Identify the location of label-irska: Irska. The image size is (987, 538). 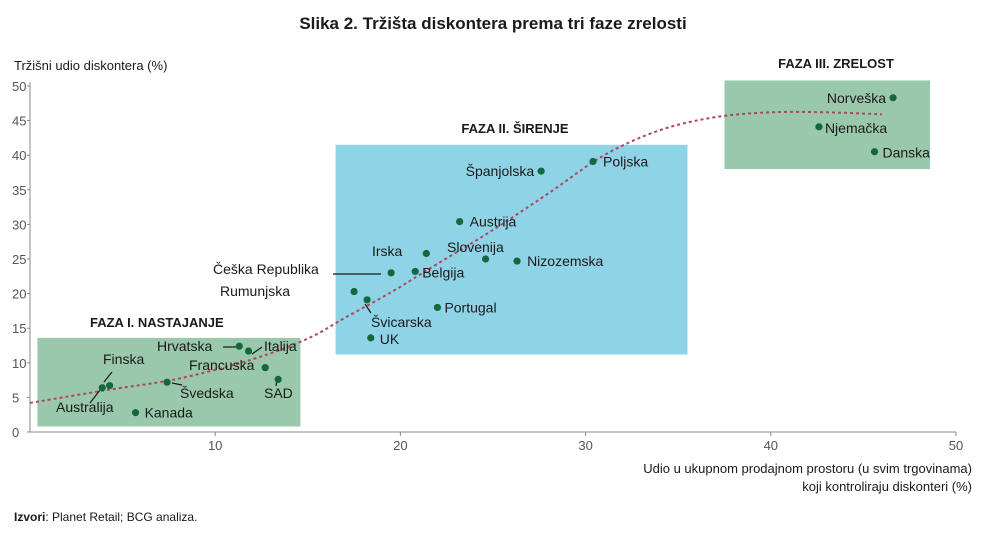
(387, 251).